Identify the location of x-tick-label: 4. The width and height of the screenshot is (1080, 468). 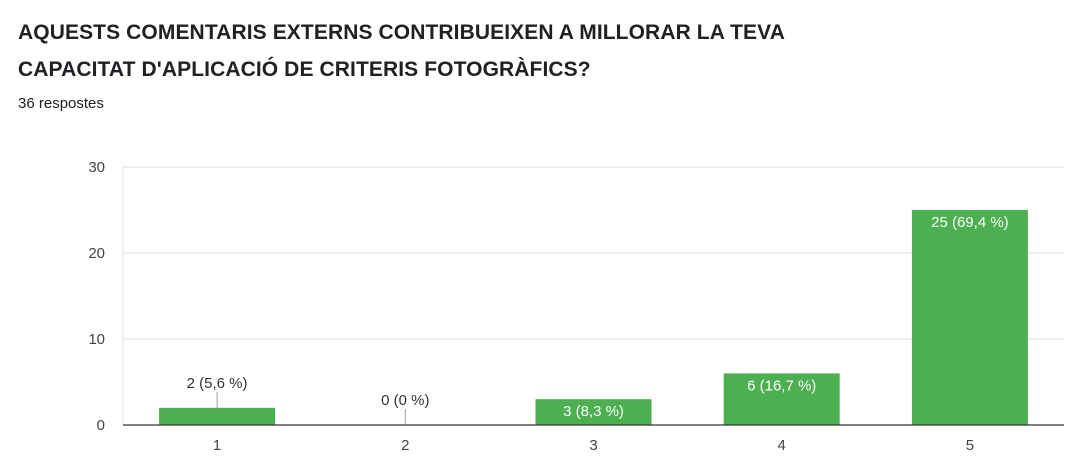
(782, 445).